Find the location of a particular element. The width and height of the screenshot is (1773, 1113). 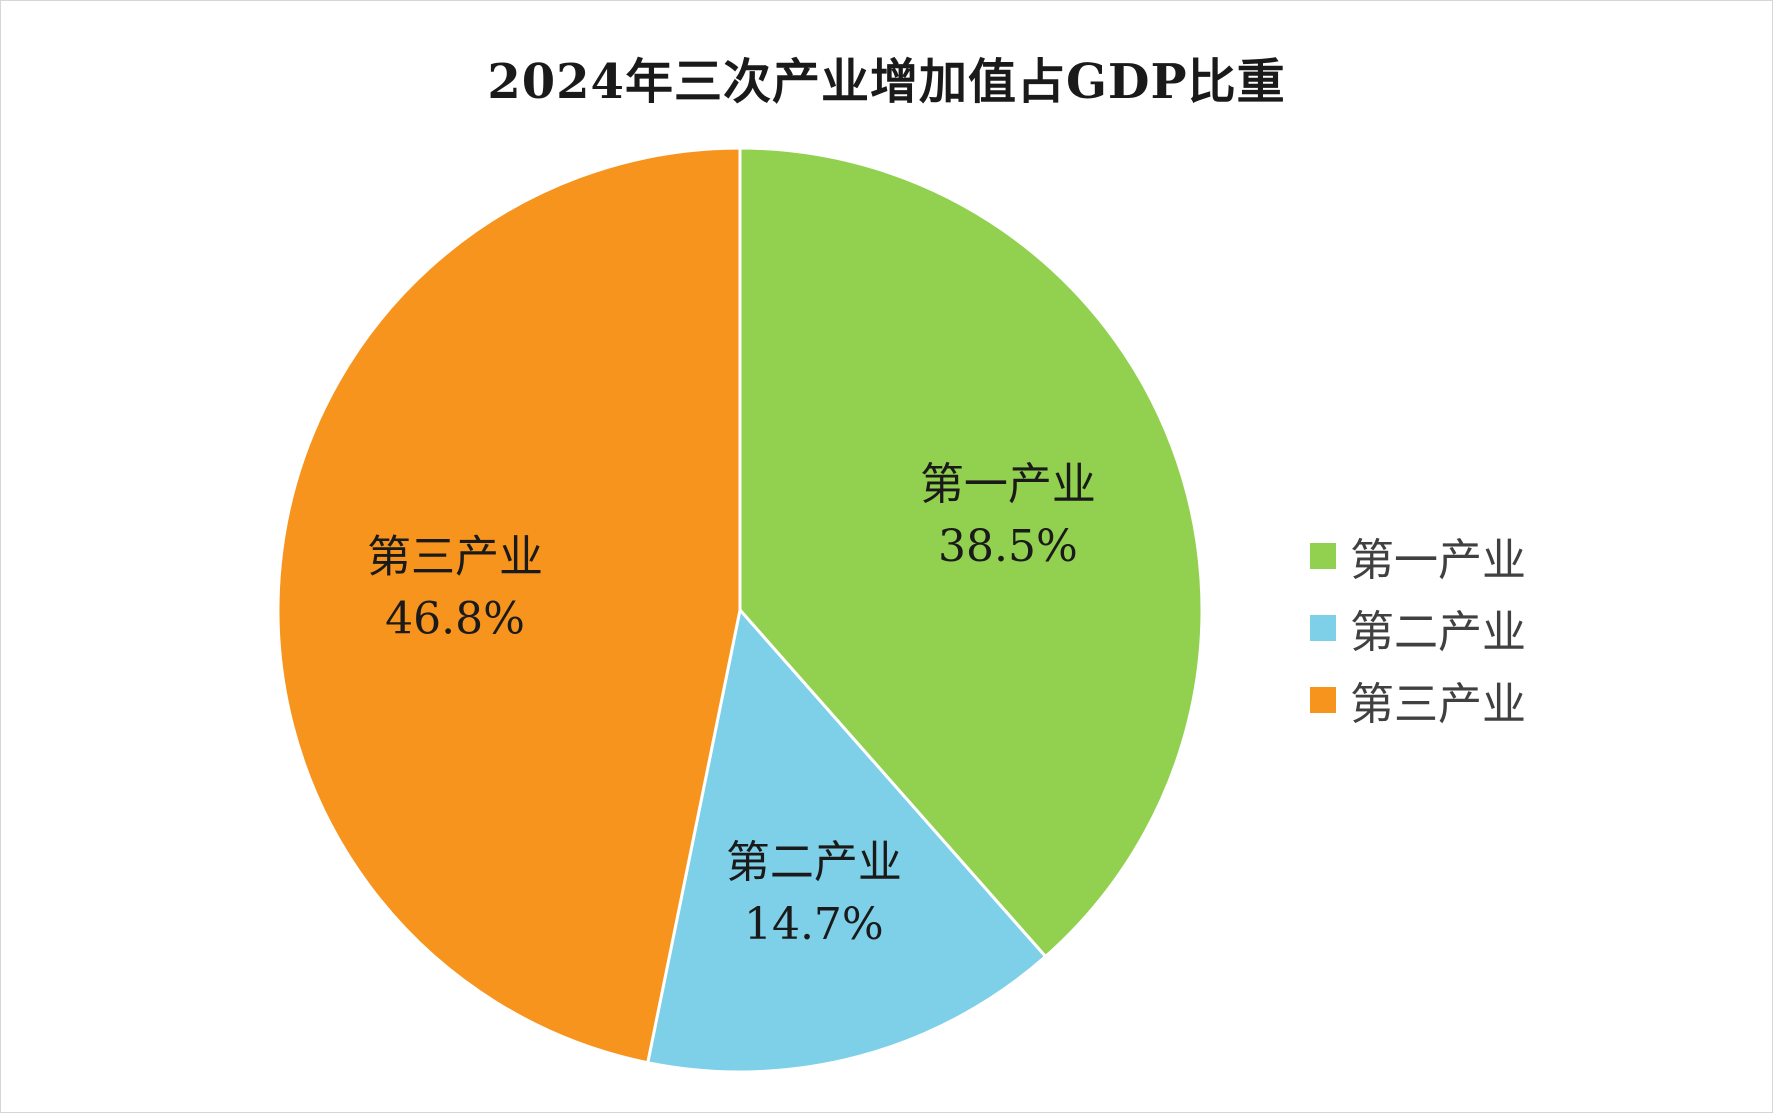

legend-swatch-secondary is located at coordinates (1323, 628).